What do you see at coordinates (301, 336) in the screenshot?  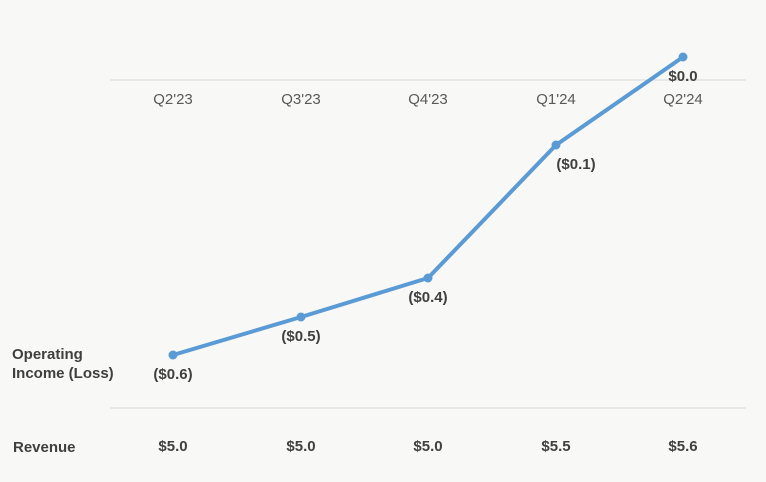 I see `data-label: ($0.5)` at bounding box center [301, 336].